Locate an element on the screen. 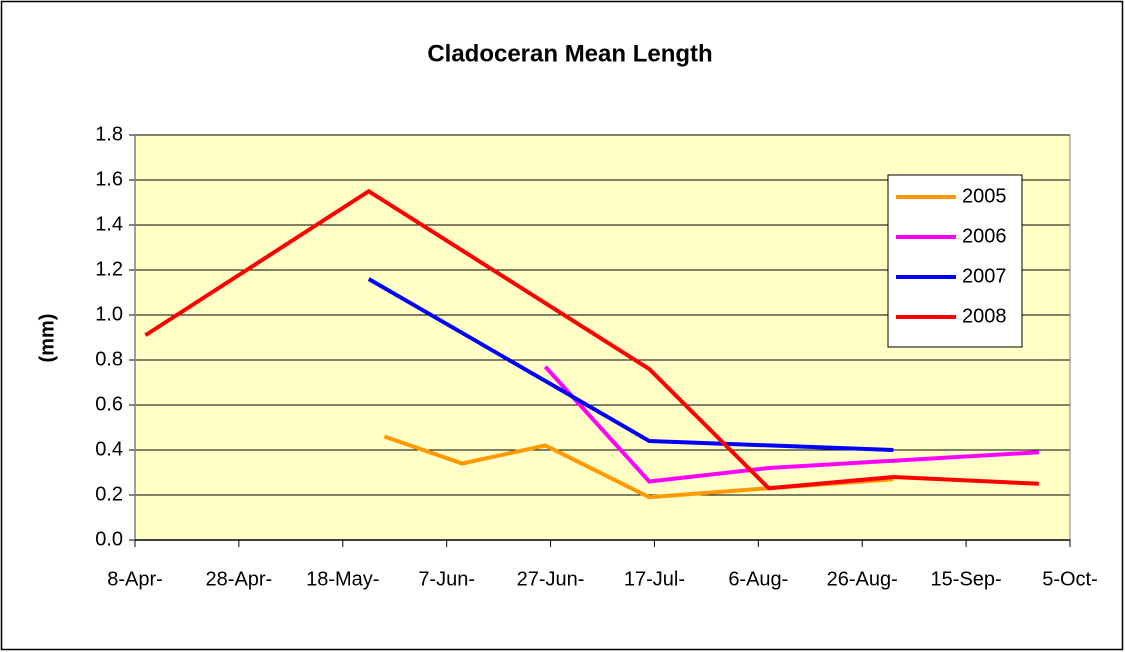  x-tick-label: 18-May- is located at coordinates (342, 579).